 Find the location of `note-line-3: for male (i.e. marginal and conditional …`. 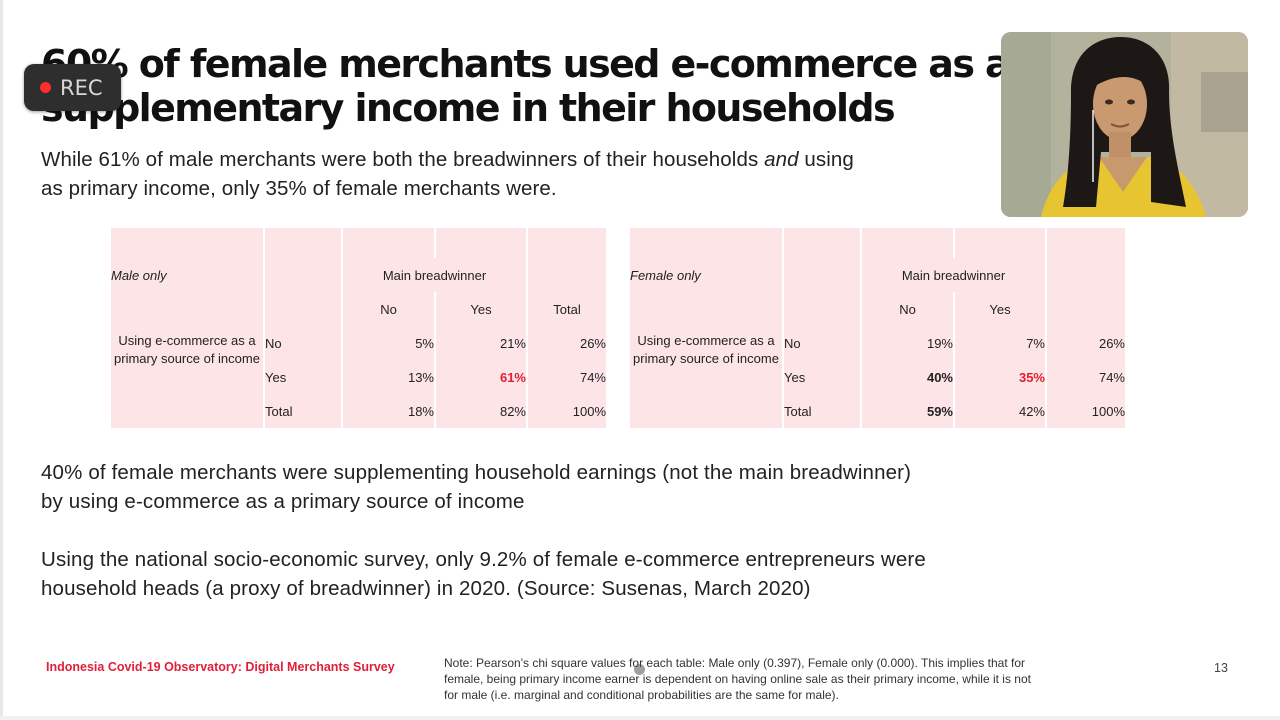

note-line-3: for male (i.e. marginal and conditional … is located at coordinates (641, 695).